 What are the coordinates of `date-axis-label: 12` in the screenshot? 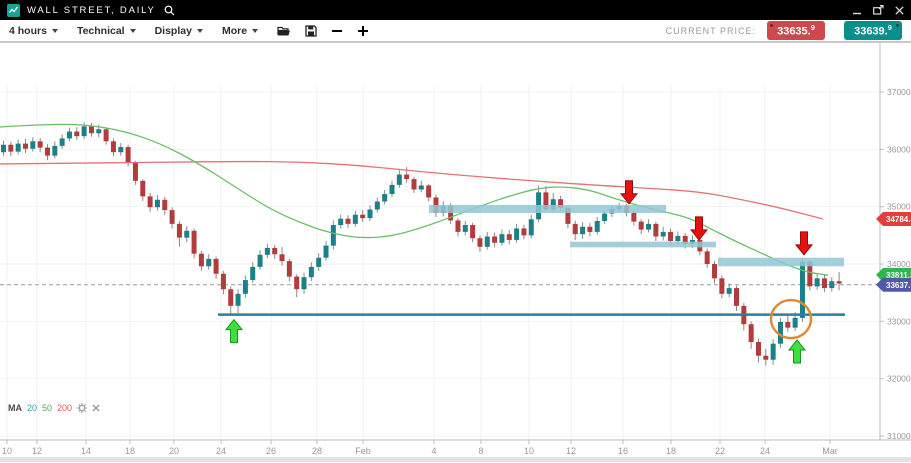 It's located at (571, 451).